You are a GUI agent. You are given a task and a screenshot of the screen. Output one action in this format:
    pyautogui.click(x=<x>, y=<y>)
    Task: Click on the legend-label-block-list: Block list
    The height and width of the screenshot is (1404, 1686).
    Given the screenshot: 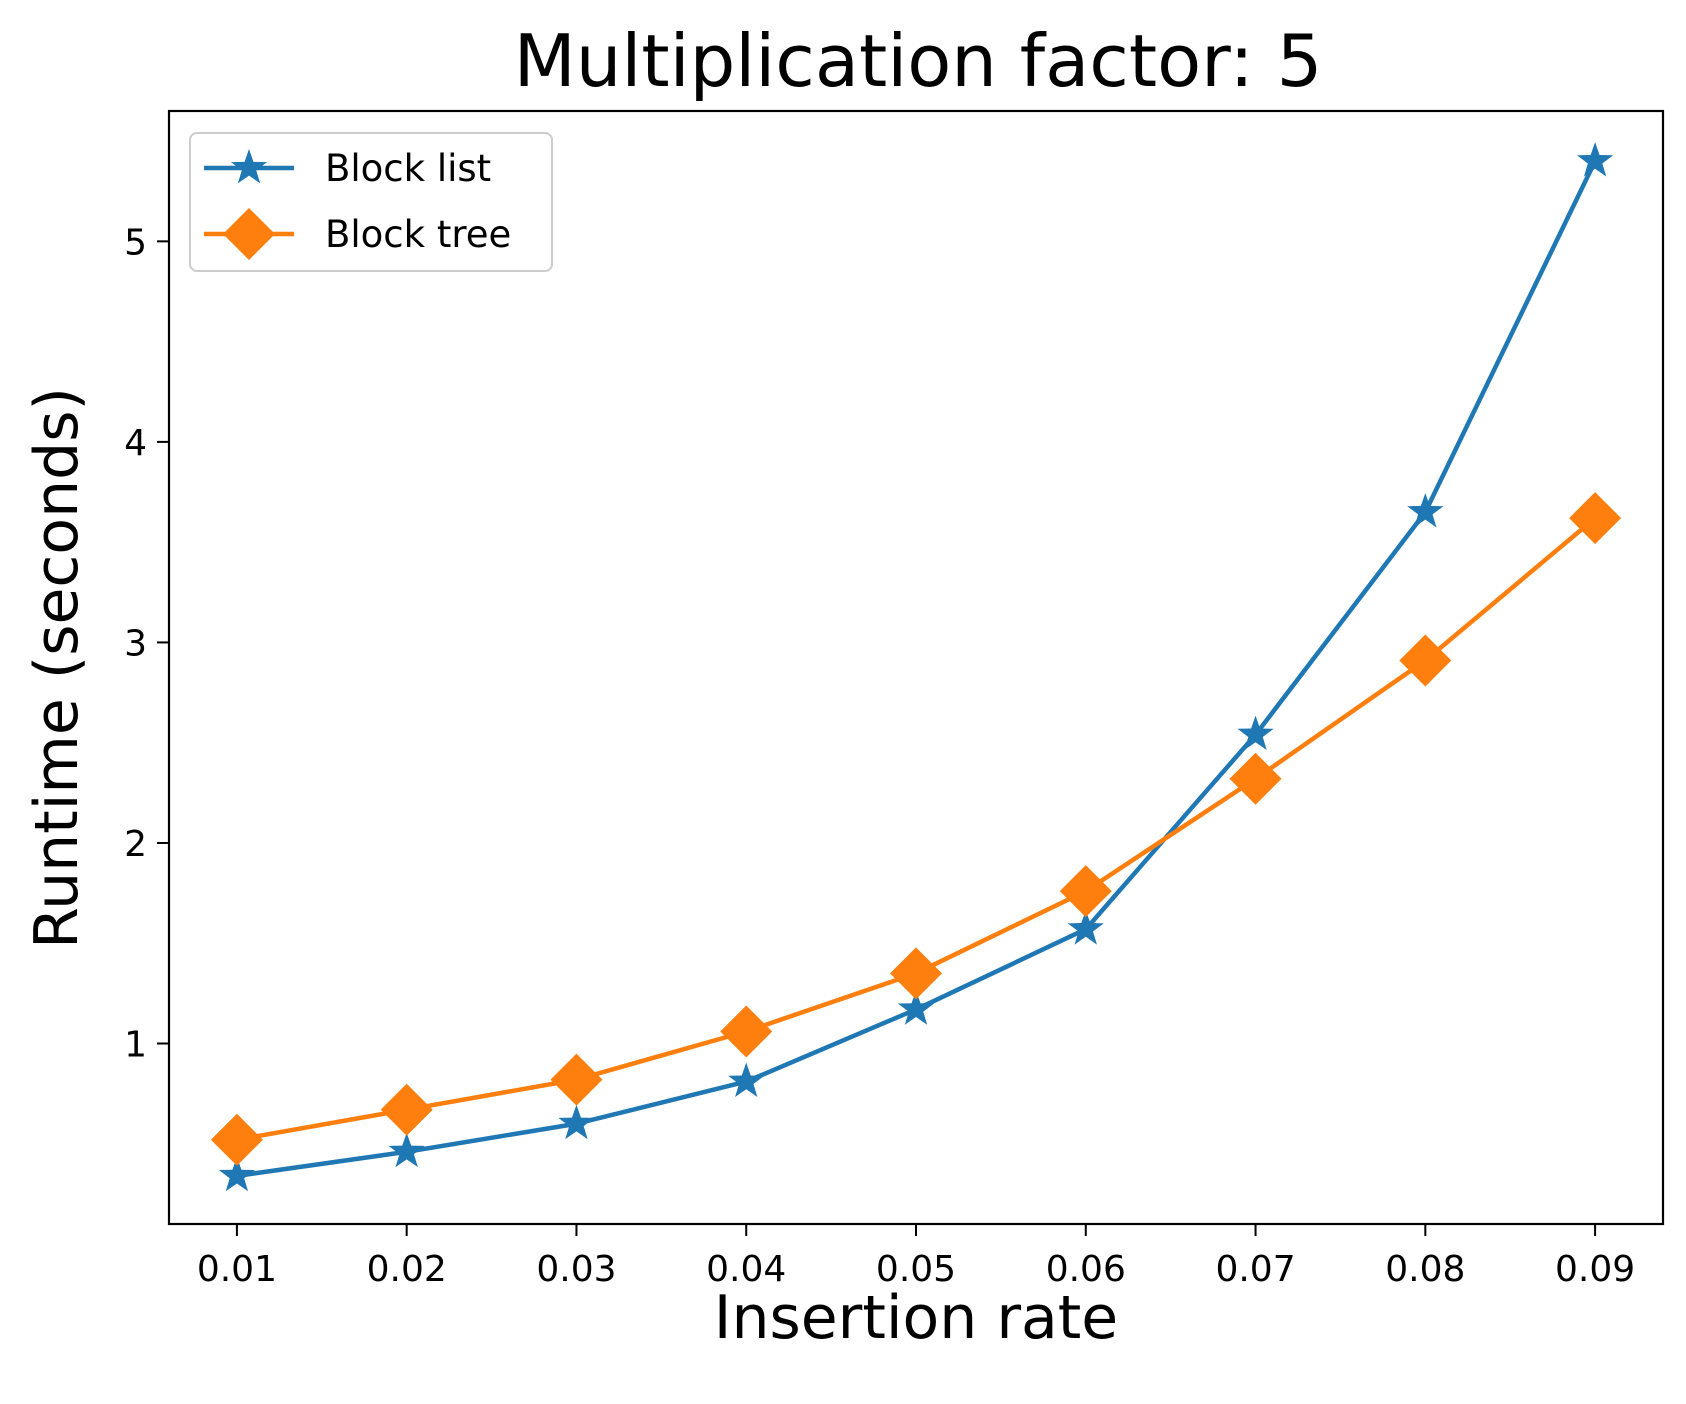 What is the action you would take?
    pyautogui.click(x=408, y=168)
    